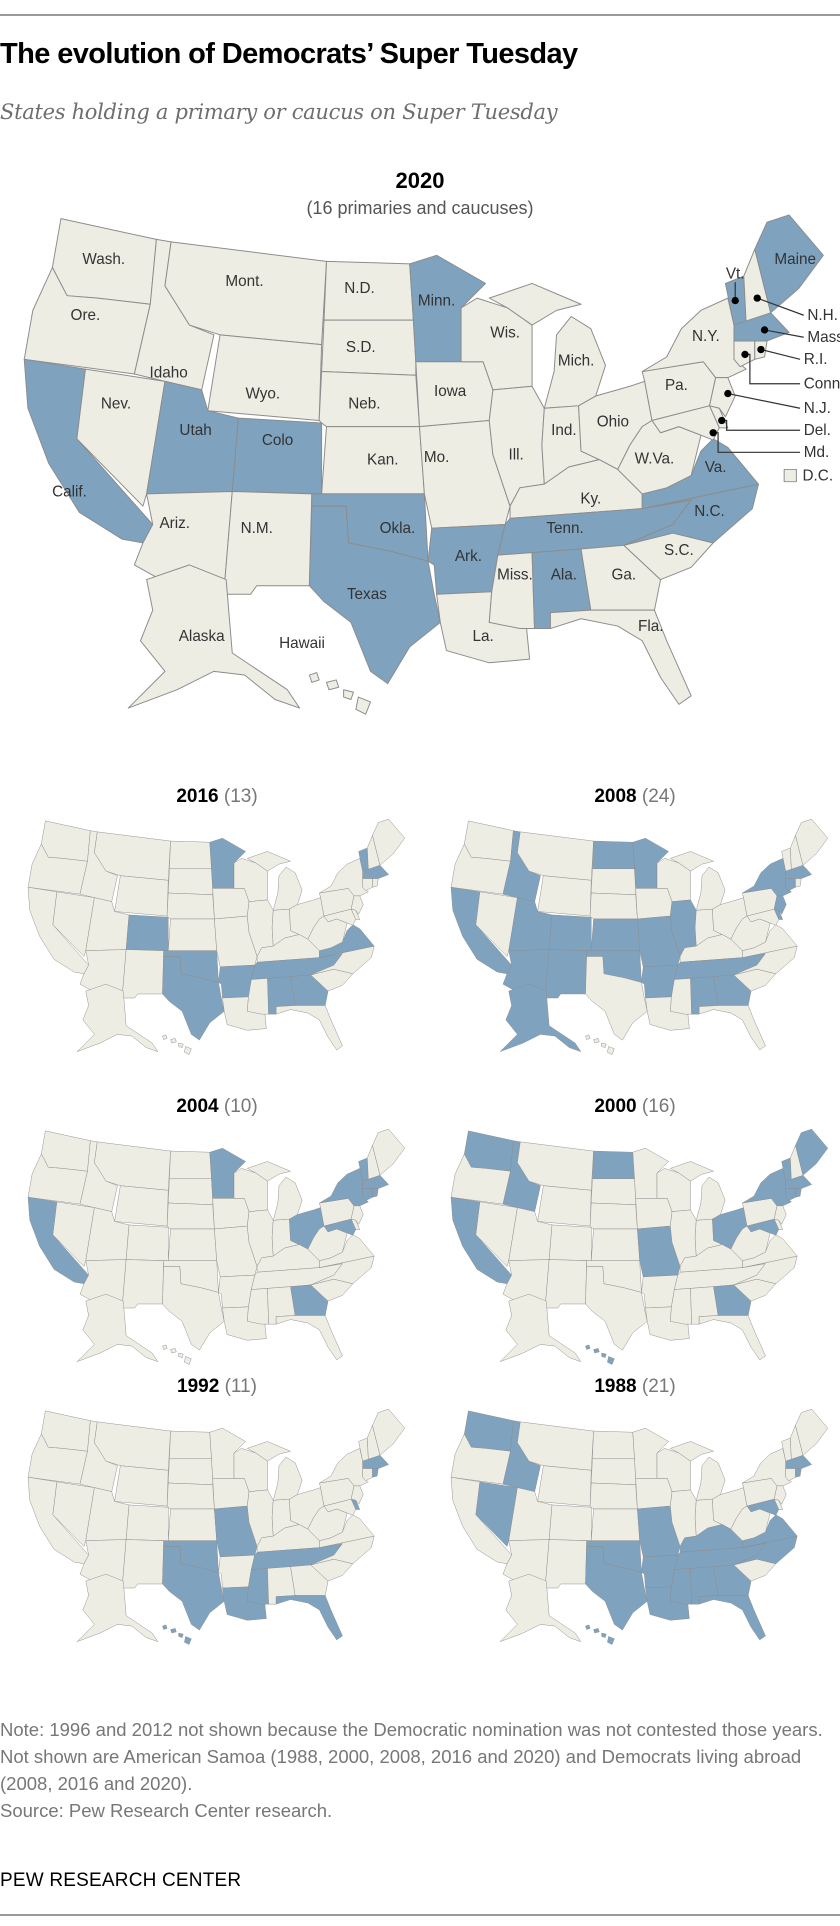  What do you see at coordinates (624, 575) in the screenshot?
I see `state-label-ga: Ga.` at bounding box center [624, 575].